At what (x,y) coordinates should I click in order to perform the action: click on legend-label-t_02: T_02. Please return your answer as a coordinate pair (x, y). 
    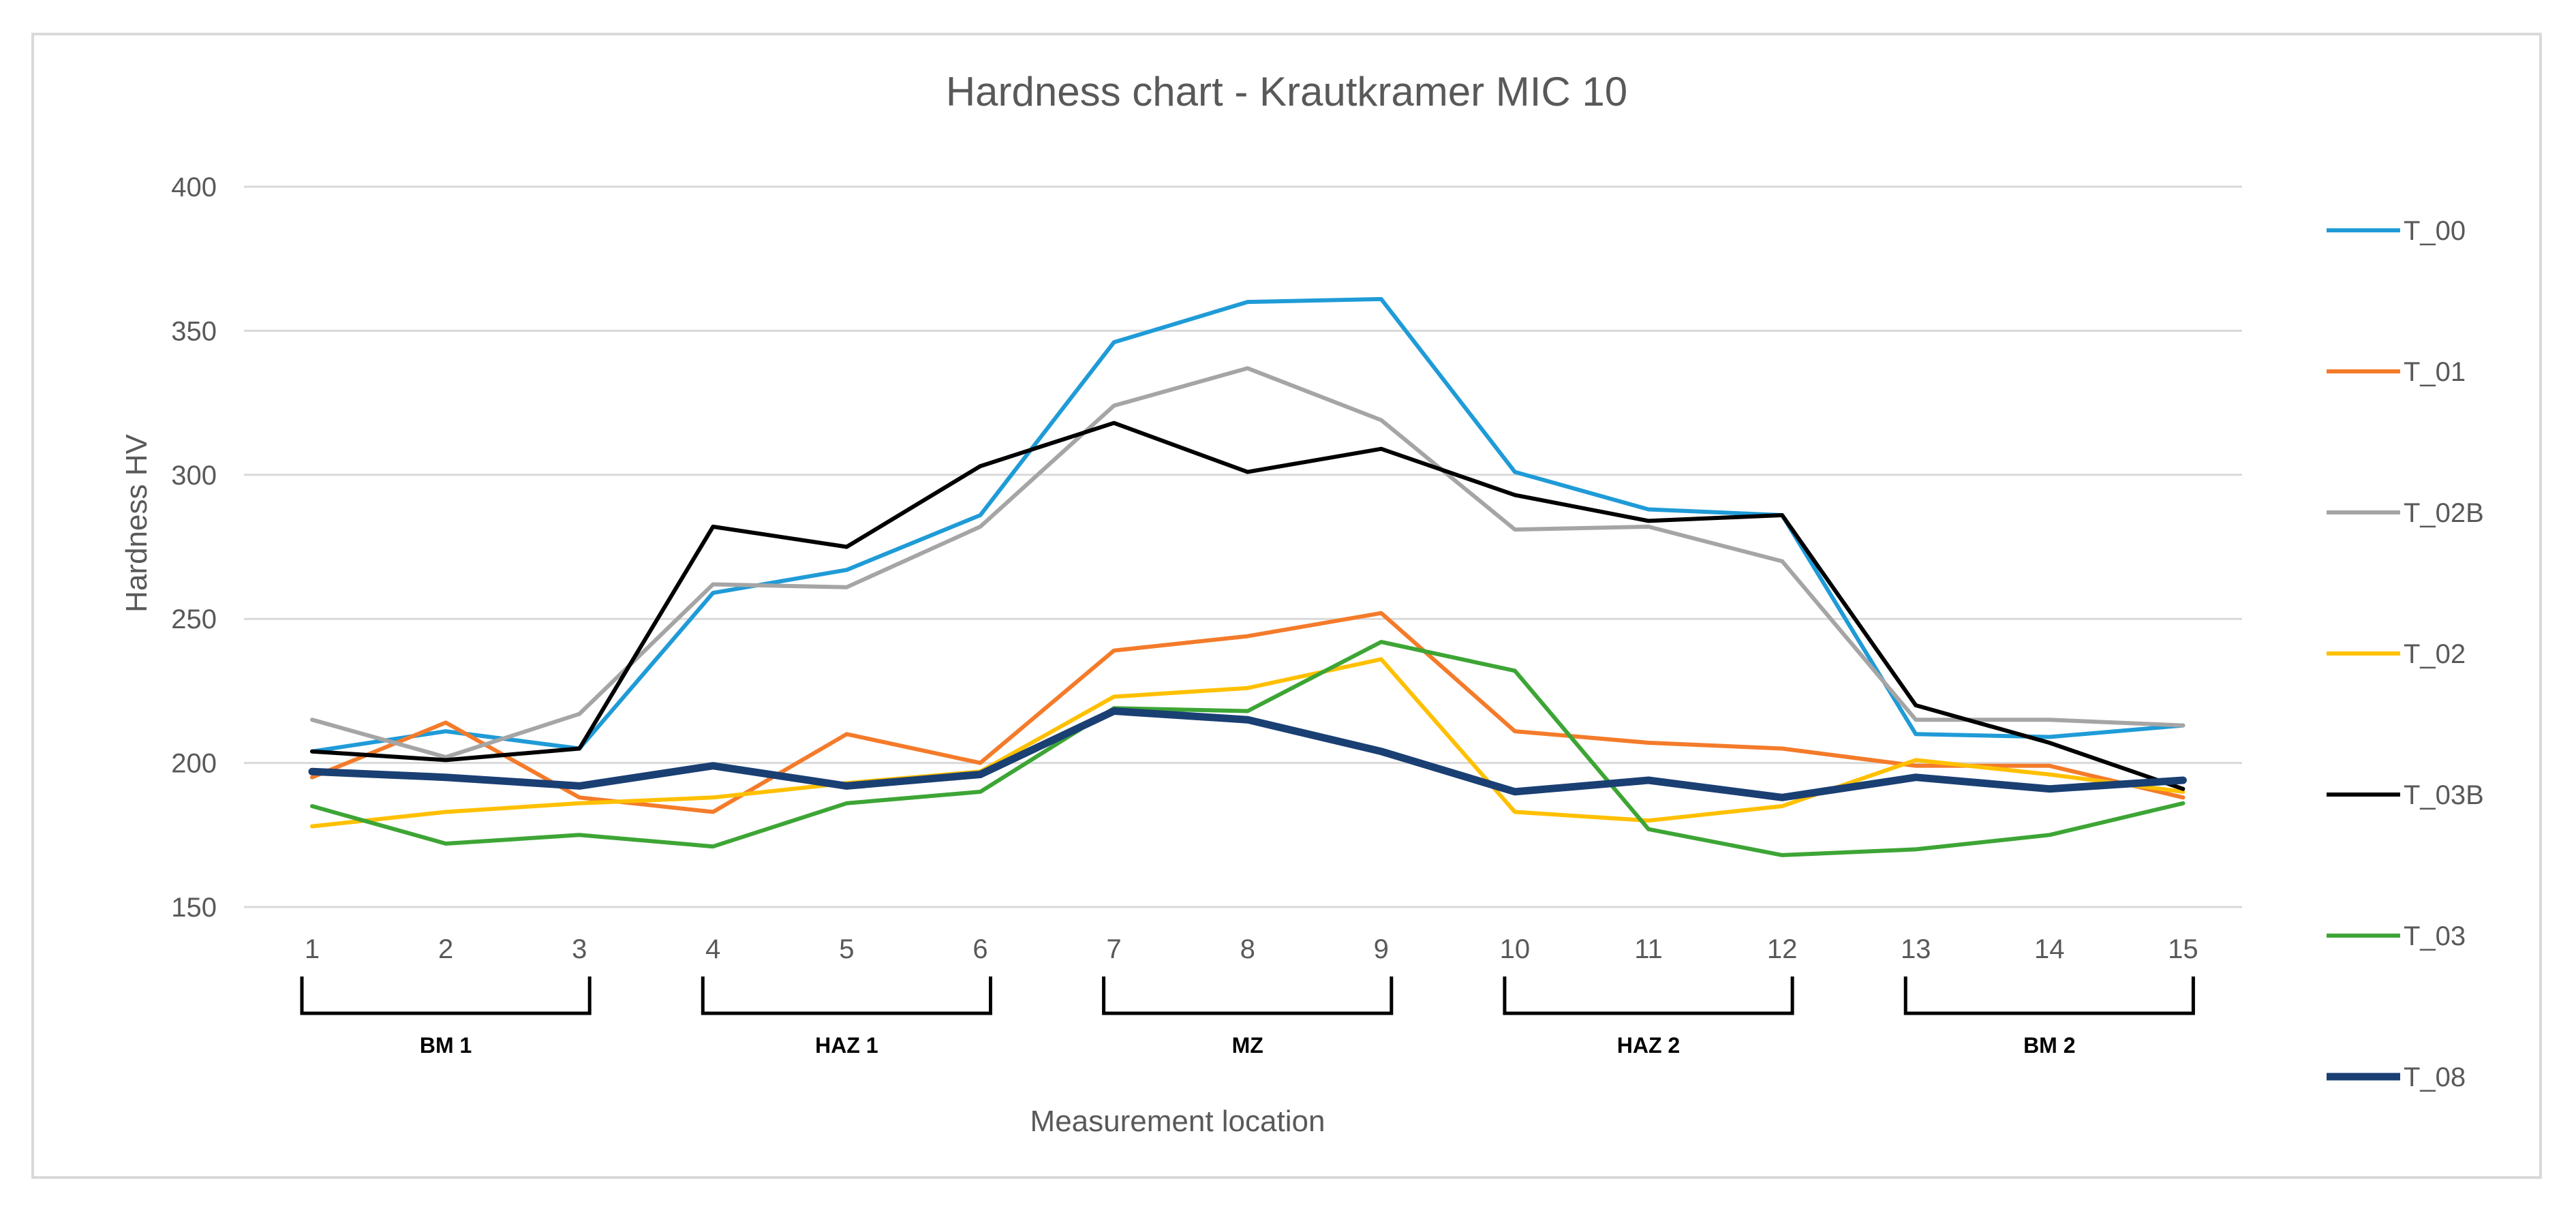
    Looking at the image, I should click on (2435, 654).